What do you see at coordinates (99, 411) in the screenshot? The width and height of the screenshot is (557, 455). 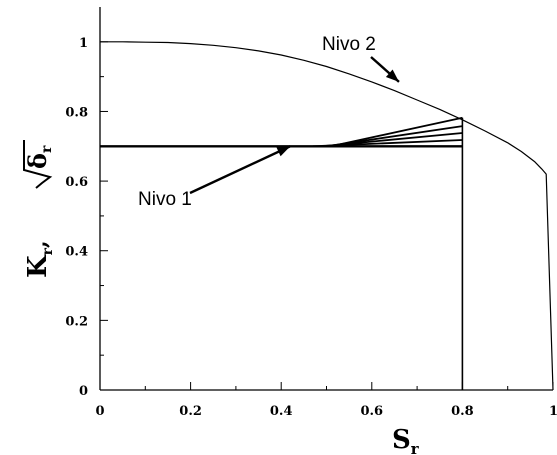 I see `x-tick-label: 0` at bounding box center [99, 411].